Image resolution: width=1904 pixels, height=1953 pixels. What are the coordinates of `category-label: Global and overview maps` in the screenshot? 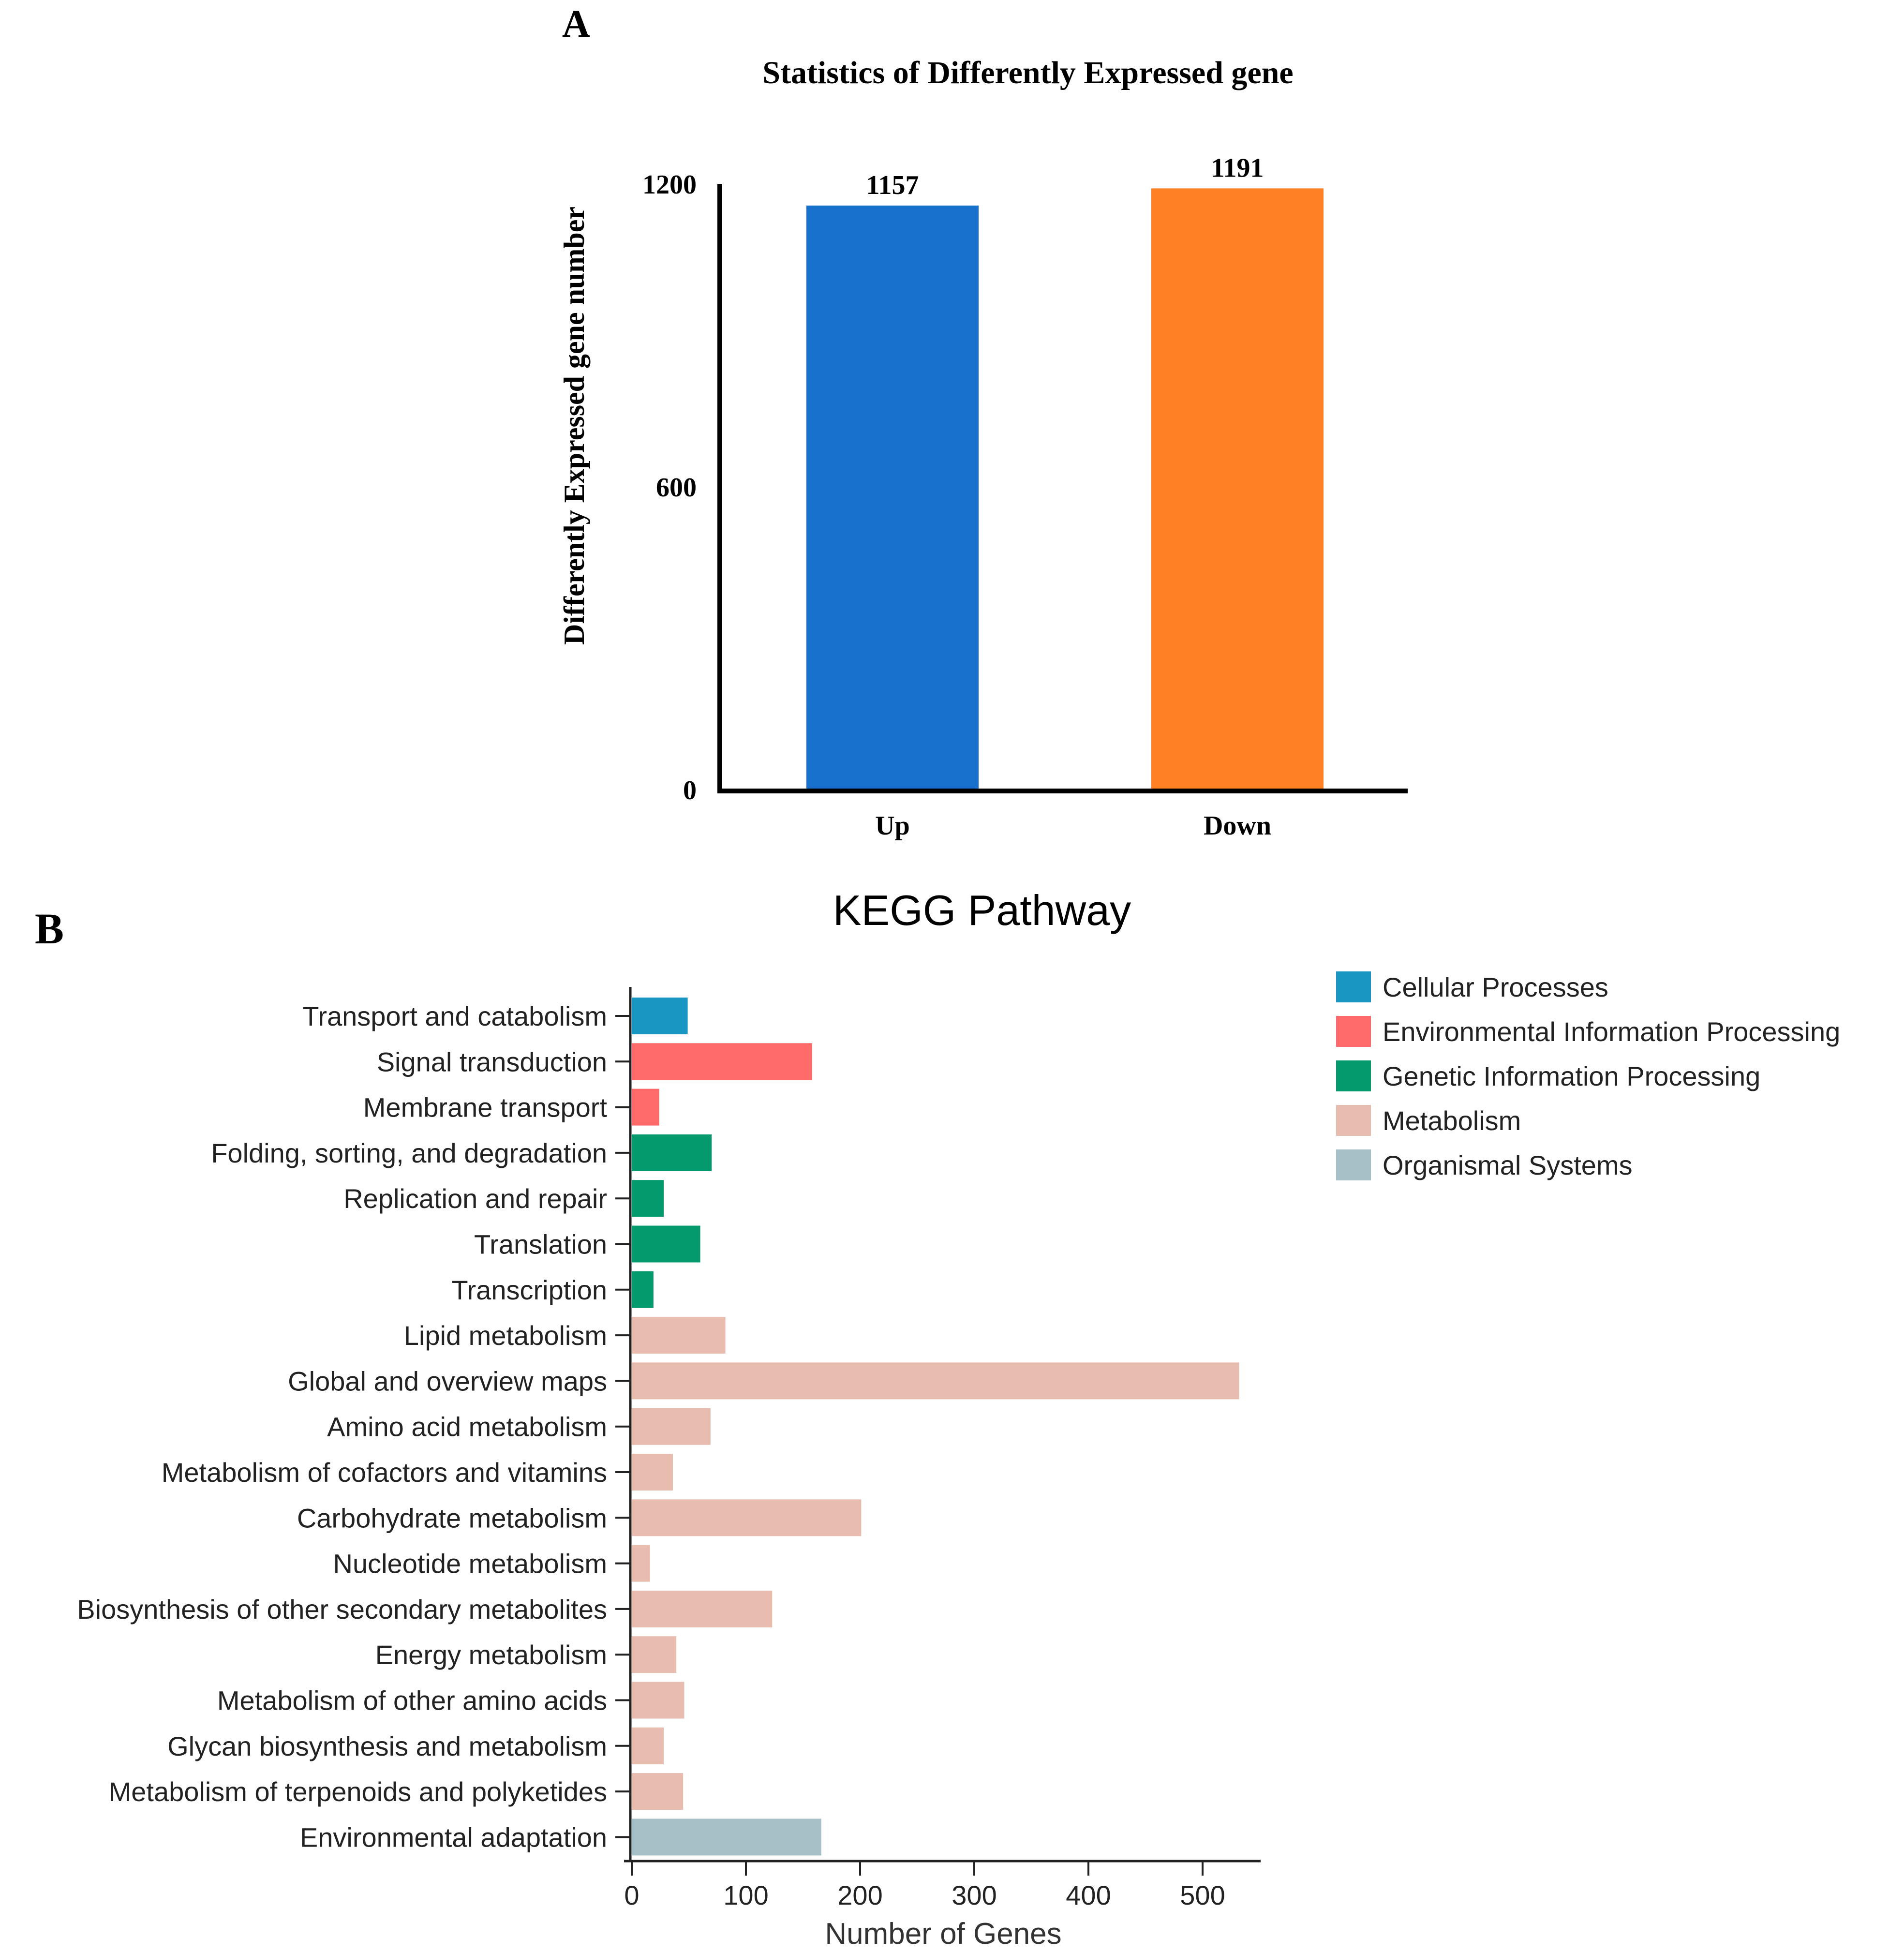 It's located at (448, 1381).